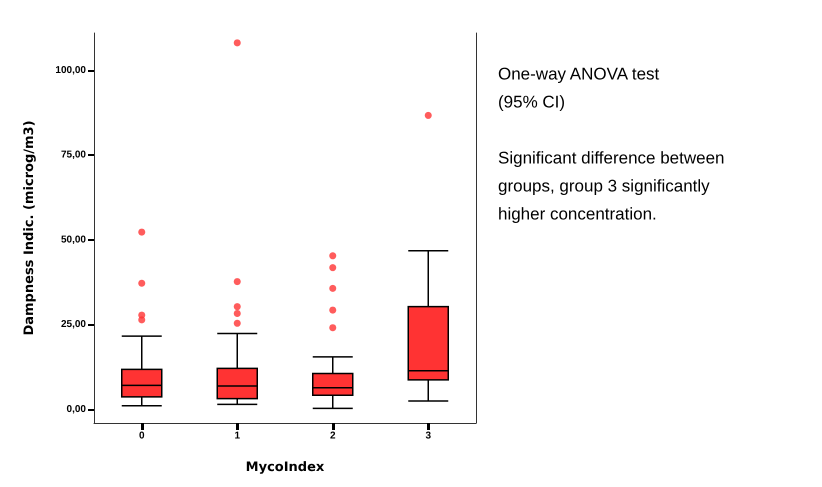 The image size is (822, 487). I want to click on text: One-way ANOVA test (95% CI), so click(579, 88).